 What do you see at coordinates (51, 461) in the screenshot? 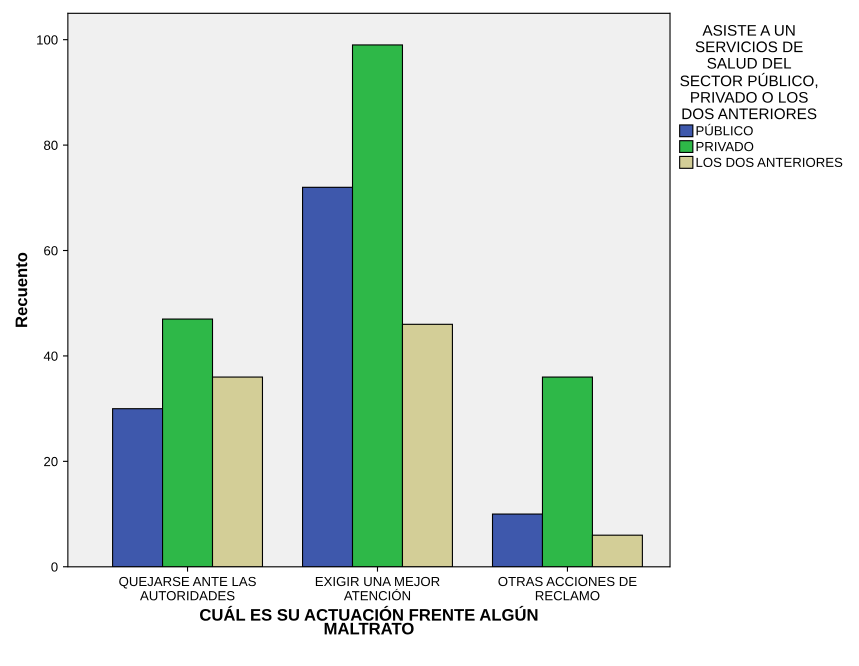
I see `y-tick-label: 20` at bounding box center [51, 461].